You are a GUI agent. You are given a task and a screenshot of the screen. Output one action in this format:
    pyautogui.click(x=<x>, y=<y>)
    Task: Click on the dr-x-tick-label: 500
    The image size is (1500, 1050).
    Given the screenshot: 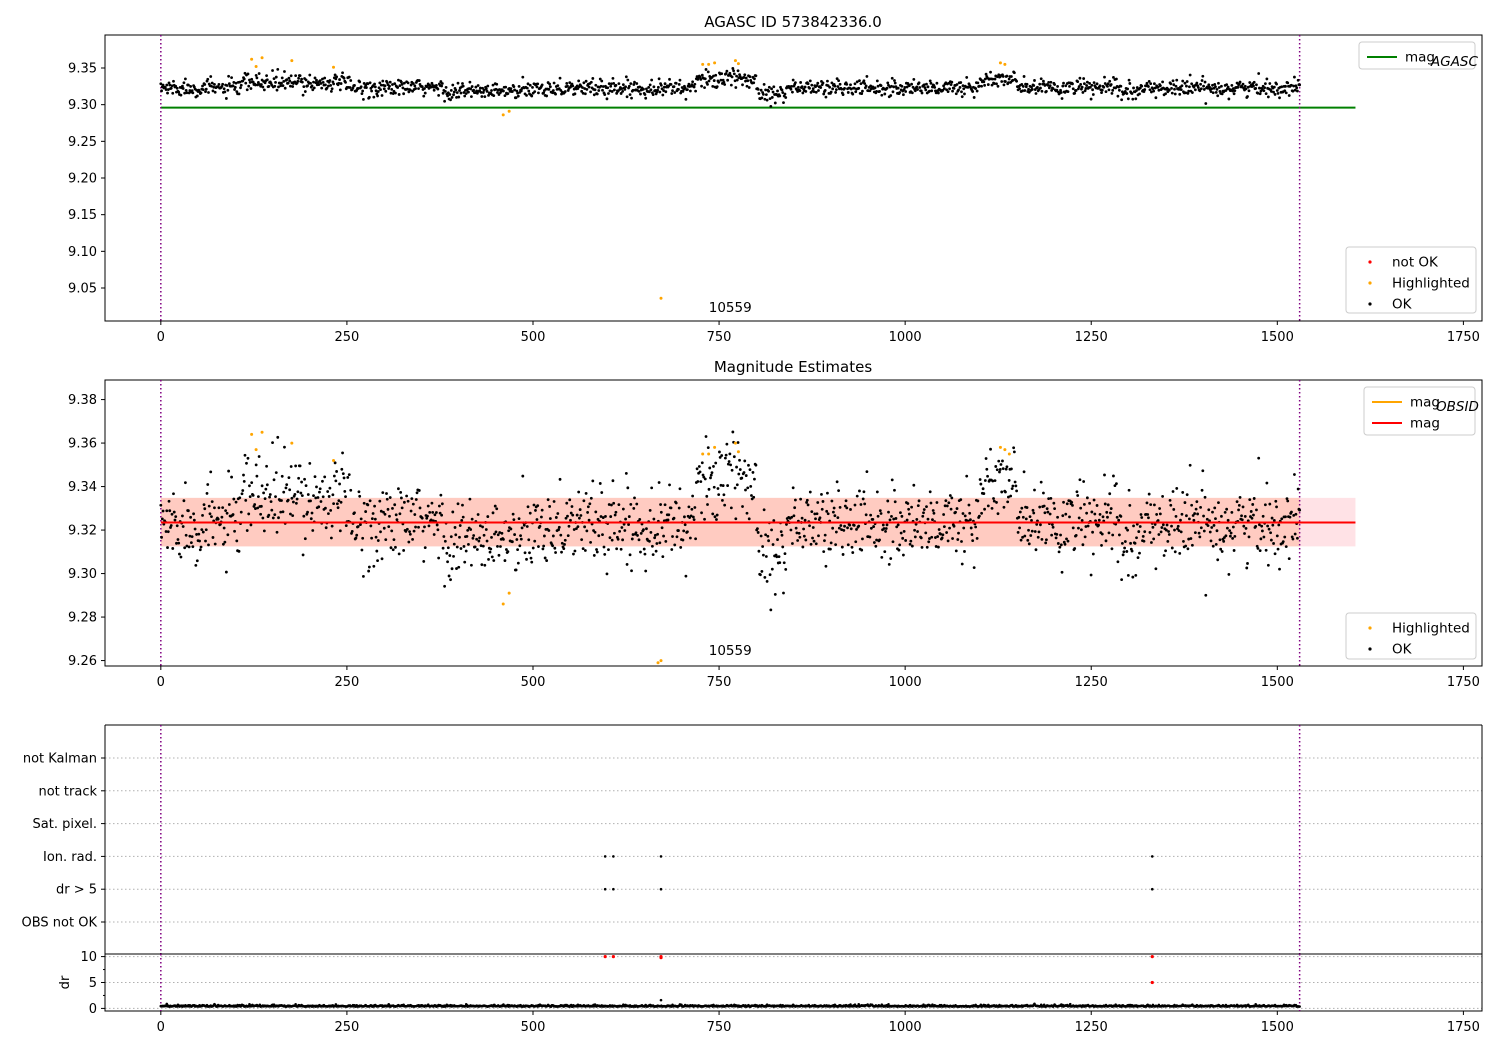 What is the action you would take?
    pyautogui.click(x=533, y=1027)
    